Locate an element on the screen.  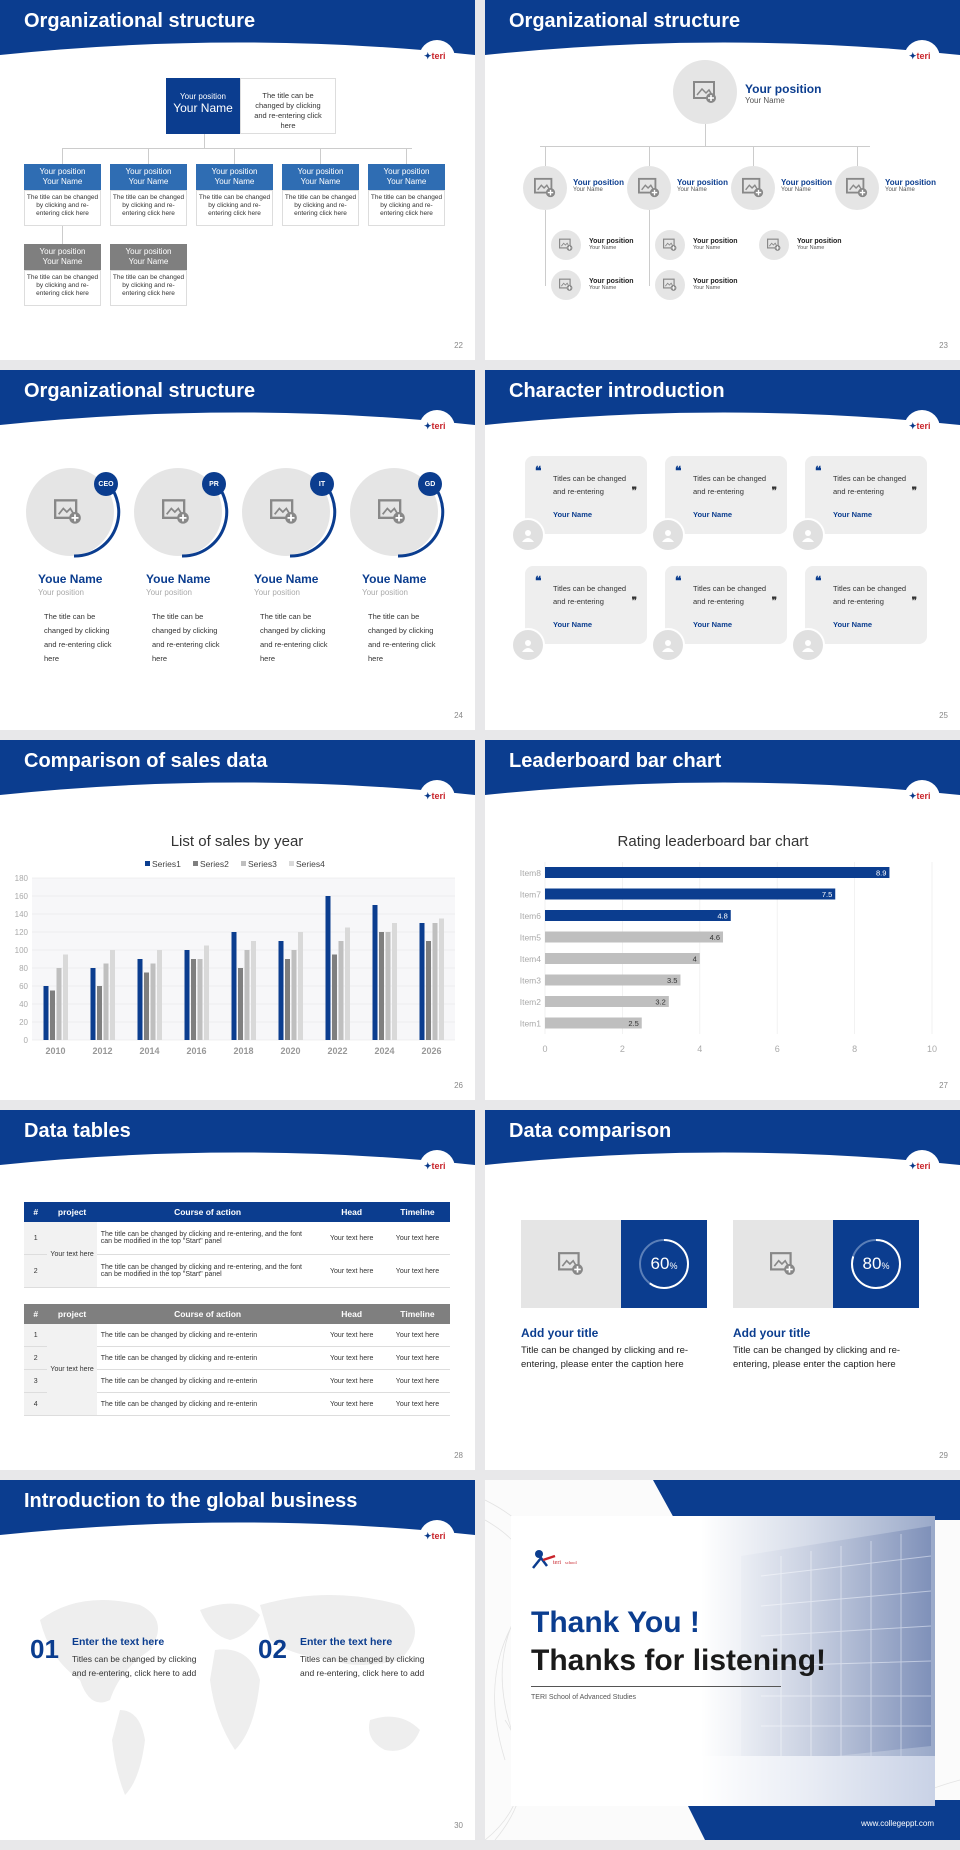
person-photo: PR is located at coordinates (182, 512).